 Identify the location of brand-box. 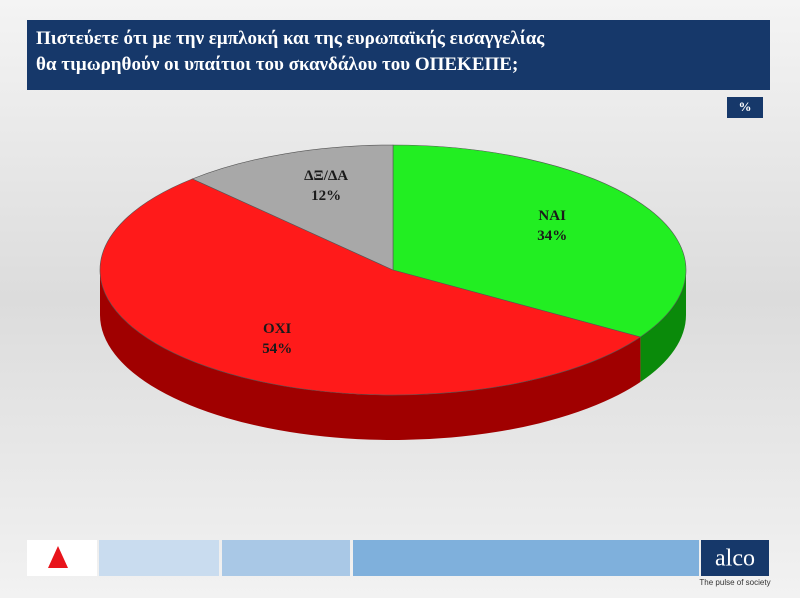
(735, 558).